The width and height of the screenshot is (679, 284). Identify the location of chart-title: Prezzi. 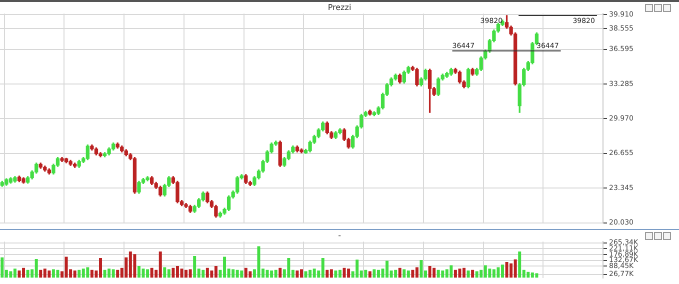
(340, 7).